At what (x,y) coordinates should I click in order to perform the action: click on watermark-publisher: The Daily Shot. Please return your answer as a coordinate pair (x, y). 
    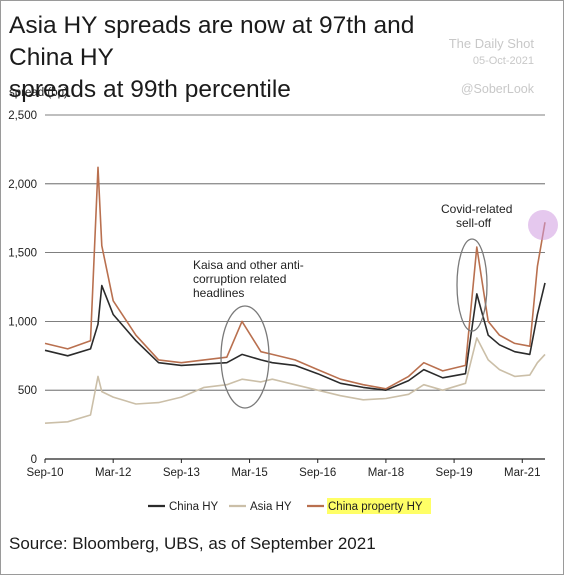
    Looking at the image, I should click on (491, 43).